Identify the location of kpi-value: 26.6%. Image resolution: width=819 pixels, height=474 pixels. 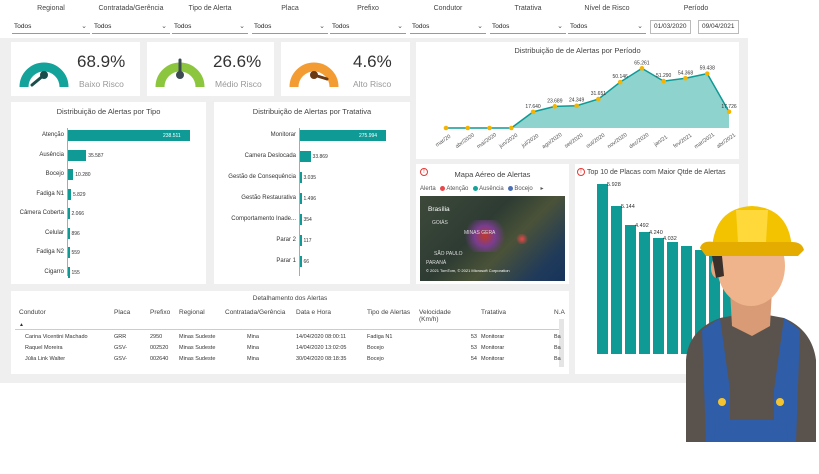
(237, 61).